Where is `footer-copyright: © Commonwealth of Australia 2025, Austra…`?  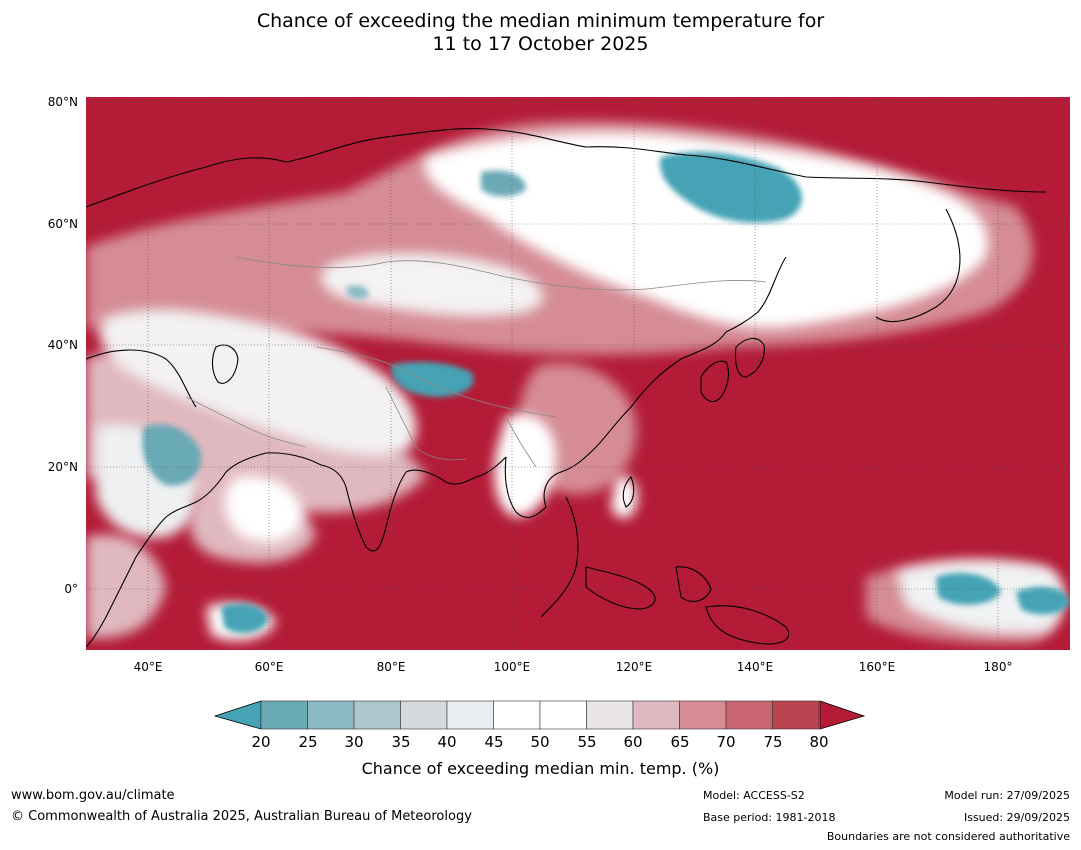
footer-copyright: © Commonwealth of Australia 2025, Austra… is located at coordinates (241, 816).